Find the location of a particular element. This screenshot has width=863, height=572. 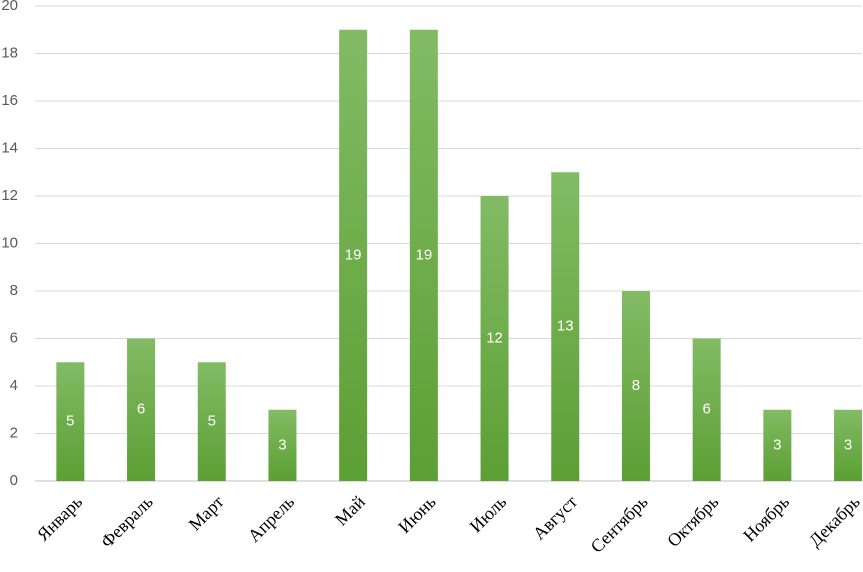

data-label: 12 is located at coordinates (494, 337).